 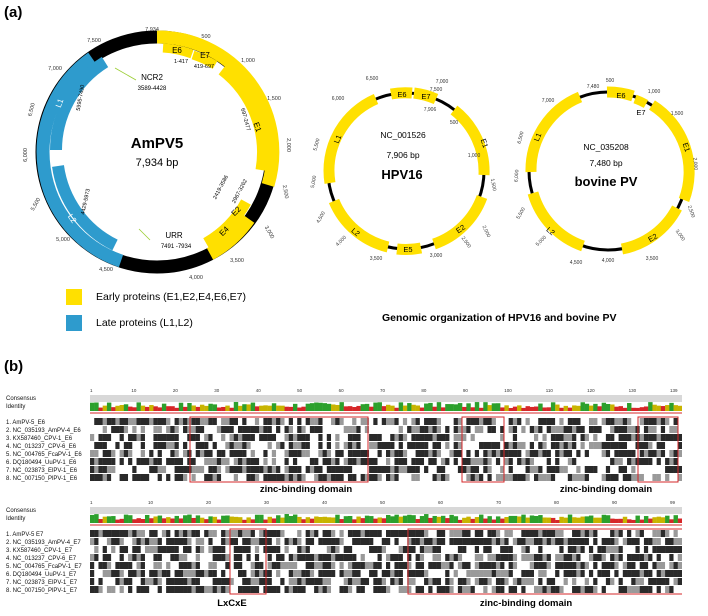 What do you see at coordinates (436, 90) in the screenshot?
I see `hpv16-tick: 7,500` at bounding box center [436, 90].